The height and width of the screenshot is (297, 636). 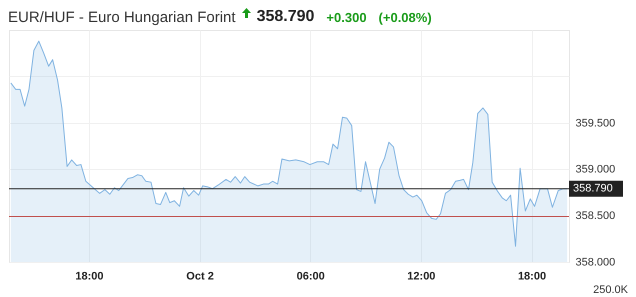 What do you see at coordinates (596, 123) in the screenshot?
I see `y-tick-label: 359.500` at bounding box center [596, 123].